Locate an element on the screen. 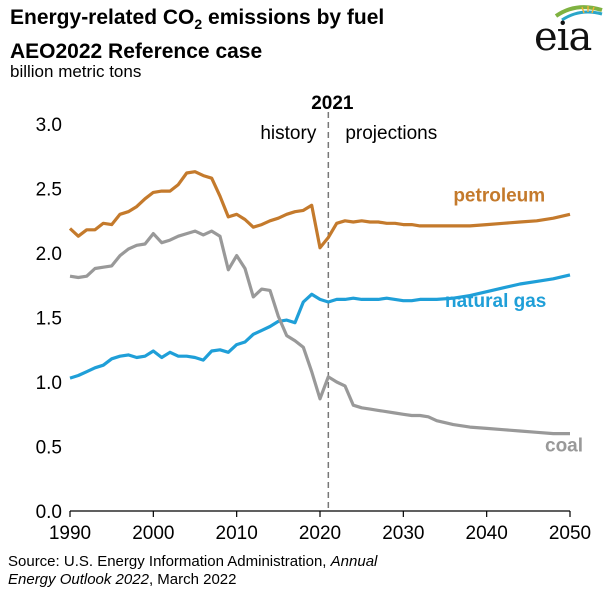  x-tick-label: 2000 is located at coordinates (153, 533).